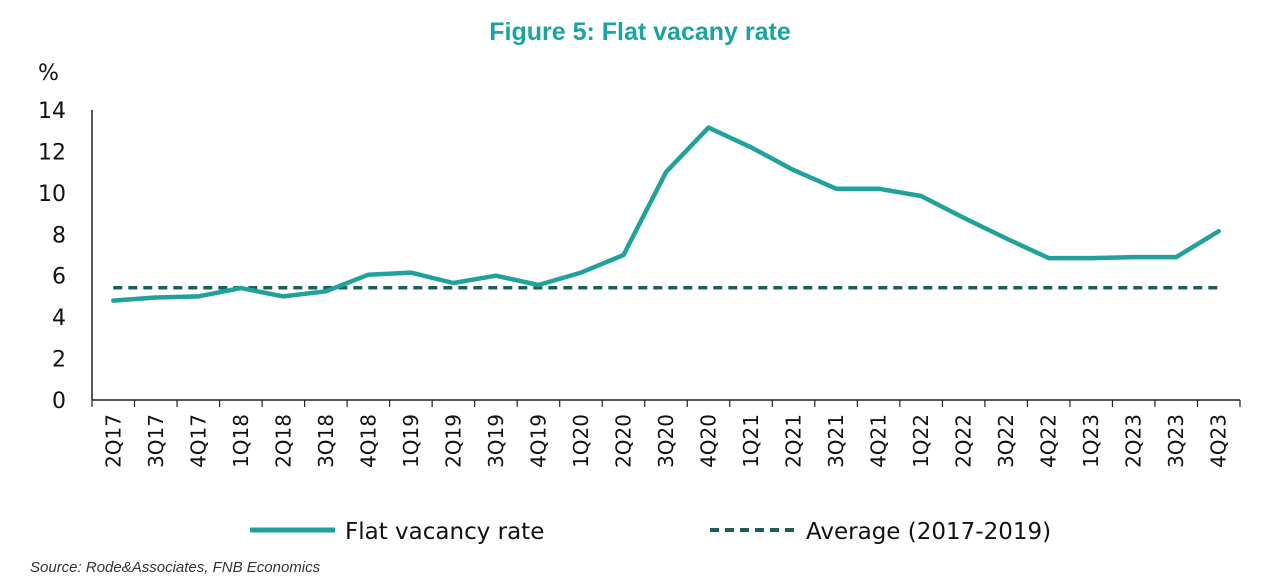 Image resolution: width=1280 pixels, height=585 pixels. Describe the element at coordinates (59, 401) in the screenshot. I see `y-tick-label: 0` at that location.